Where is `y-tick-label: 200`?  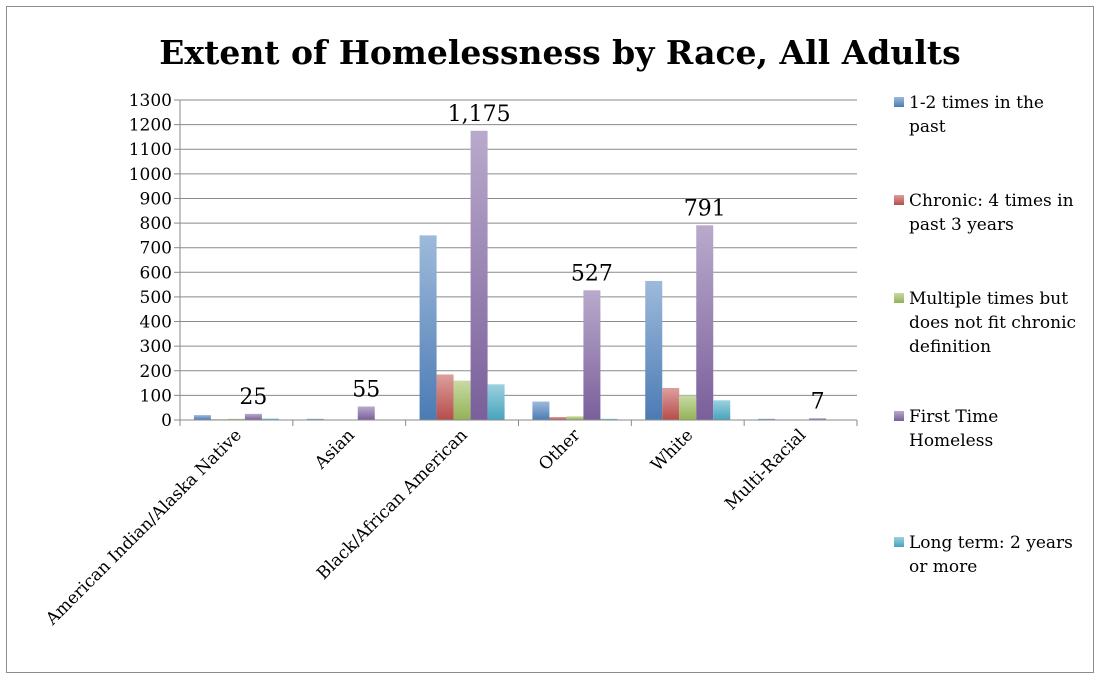 y-tick-label: 200 is located at coordinates (156, 372).